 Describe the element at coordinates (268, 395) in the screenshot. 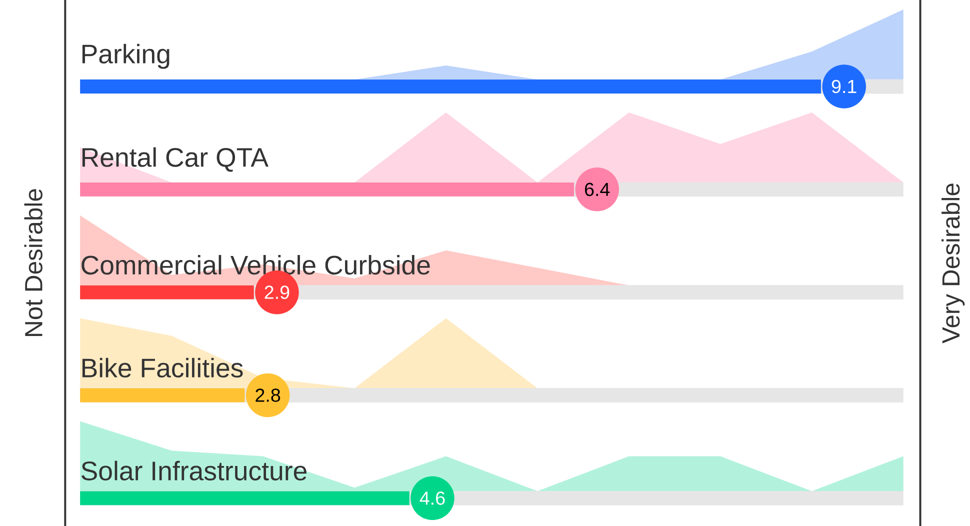

I see `data-label: 2.8` at that location.